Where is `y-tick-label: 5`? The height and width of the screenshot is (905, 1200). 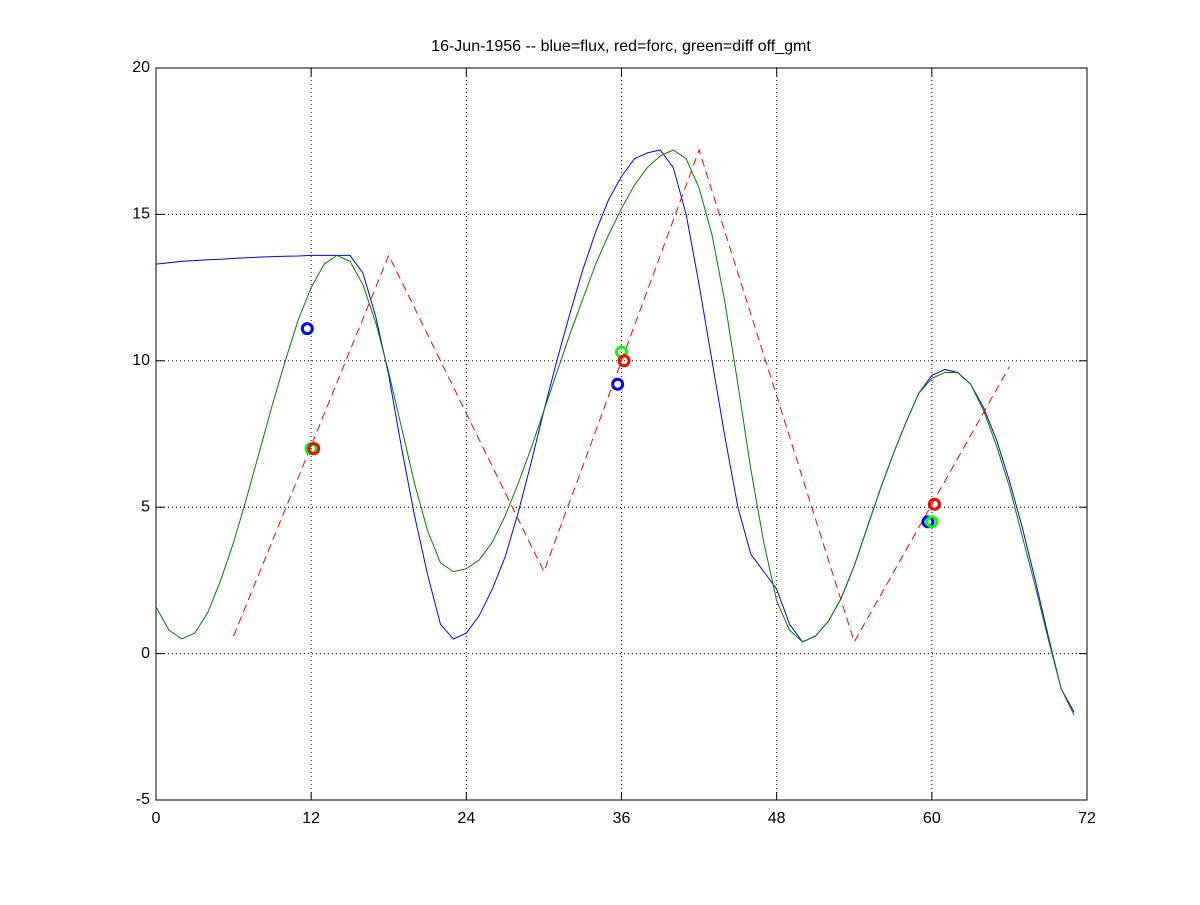
y-tick-label: 5 is located at coordinates (145, 506).